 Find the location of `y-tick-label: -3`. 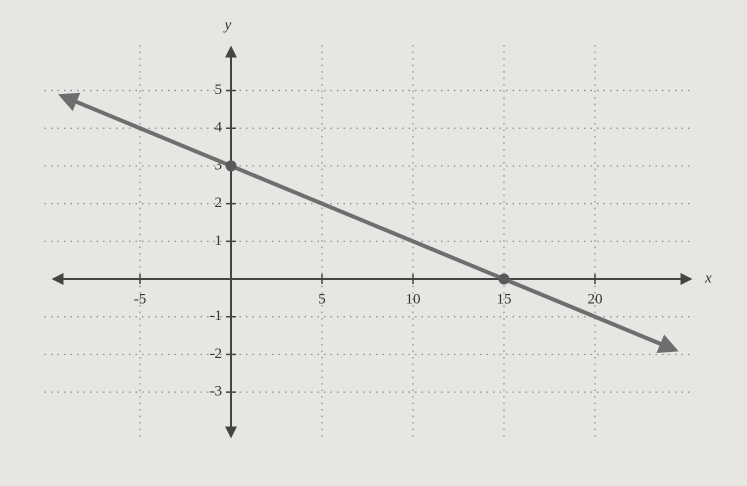

y-tick-label: -3 is located at coordinates (216, 392).